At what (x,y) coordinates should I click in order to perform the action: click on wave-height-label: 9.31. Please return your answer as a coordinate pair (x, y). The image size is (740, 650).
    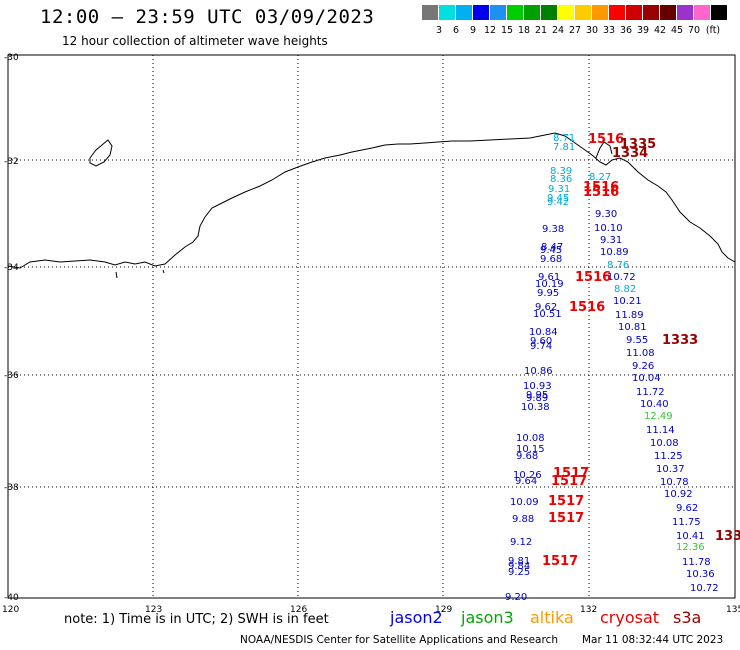
    Looking at the image, I should click on (559, 189).